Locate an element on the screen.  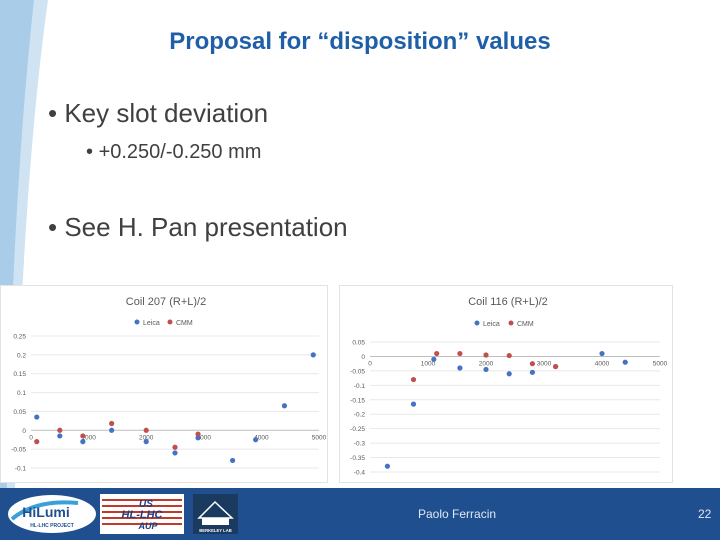
aup-logo-text: AUP is located at coordinates (147, 526).